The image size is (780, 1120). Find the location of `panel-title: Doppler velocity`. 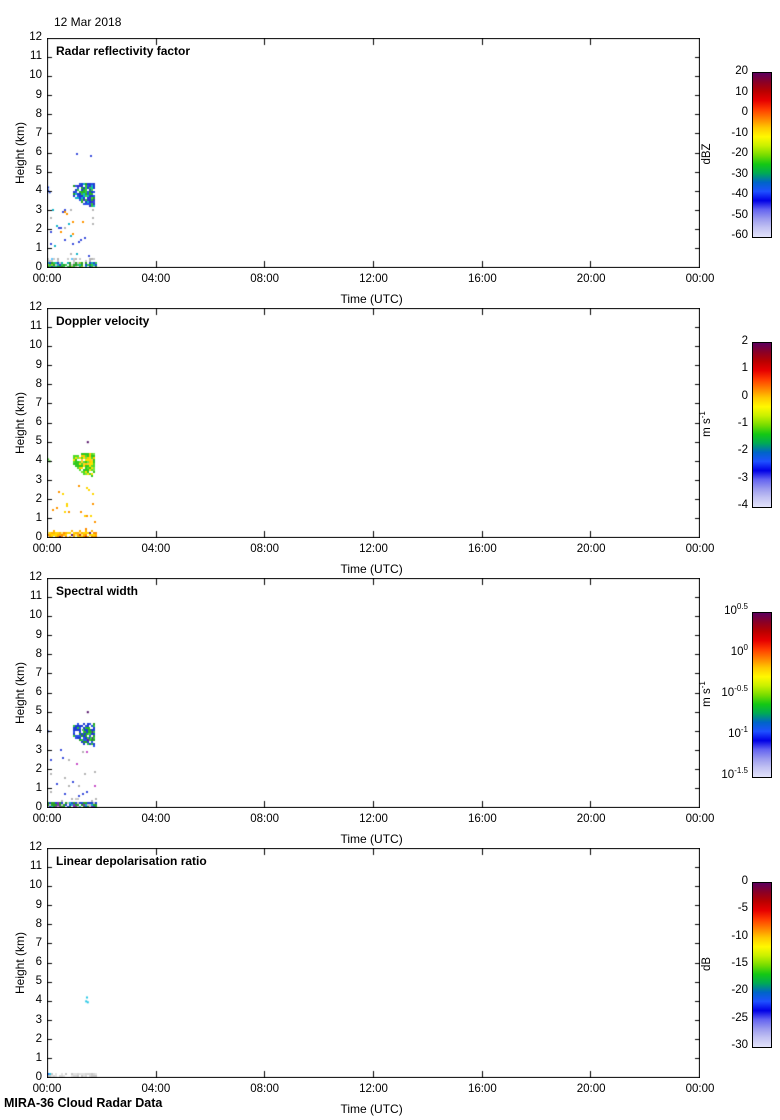

panel-title: Doppler velocity is located at coordinates (103, 321).